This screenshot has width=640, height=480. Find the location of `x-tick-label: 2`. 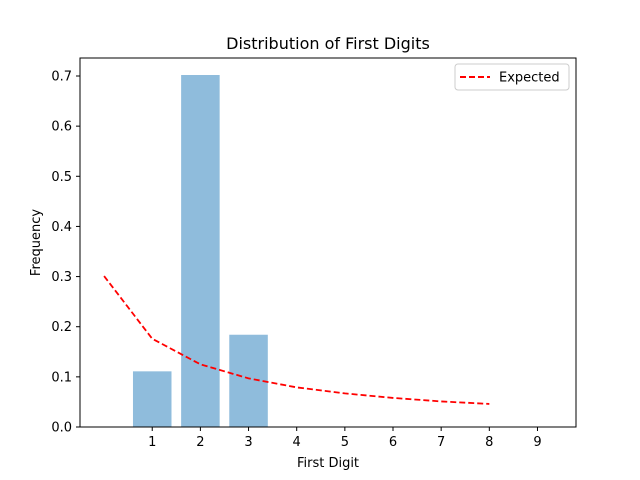

x-tick-label: 2 is located at coordinates (200, 442).